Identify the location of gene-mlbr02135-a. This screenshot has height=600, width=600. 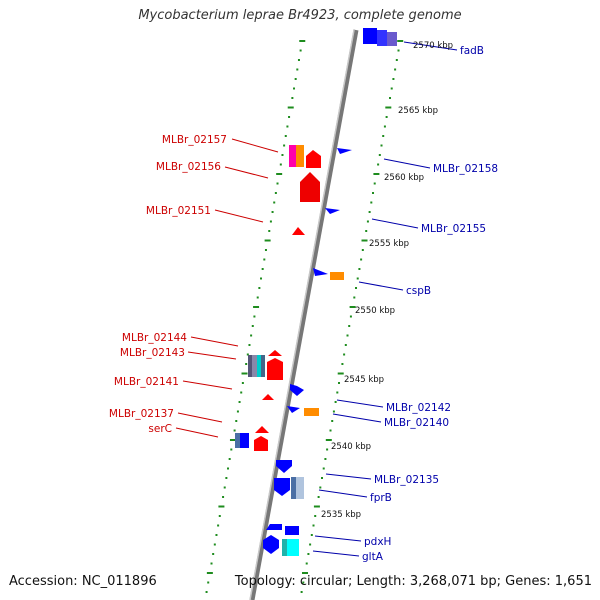
(284, 466).